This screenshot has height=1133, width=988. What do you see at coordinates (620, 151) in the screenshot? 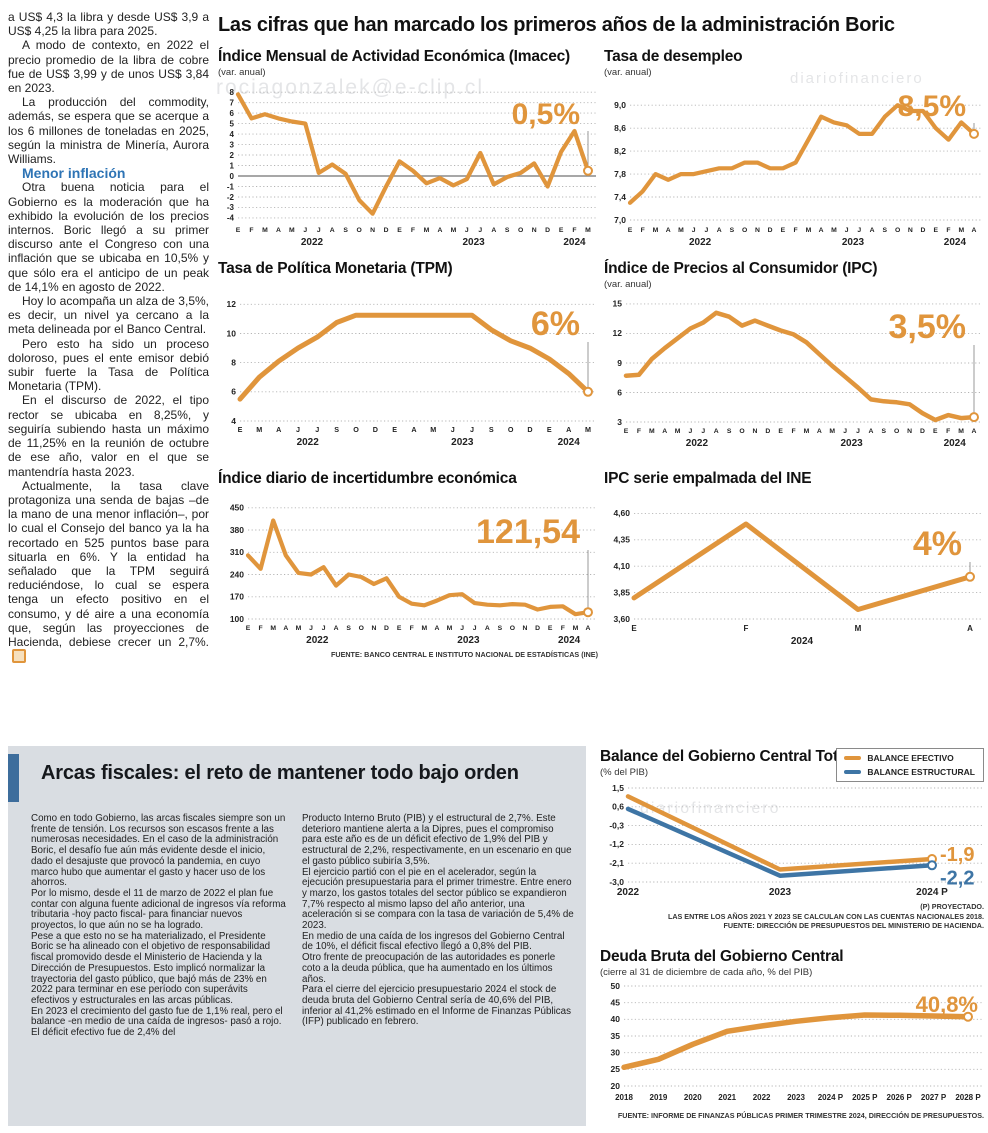
I see `svg-text: 8,2` at bounding box center [620, 151].